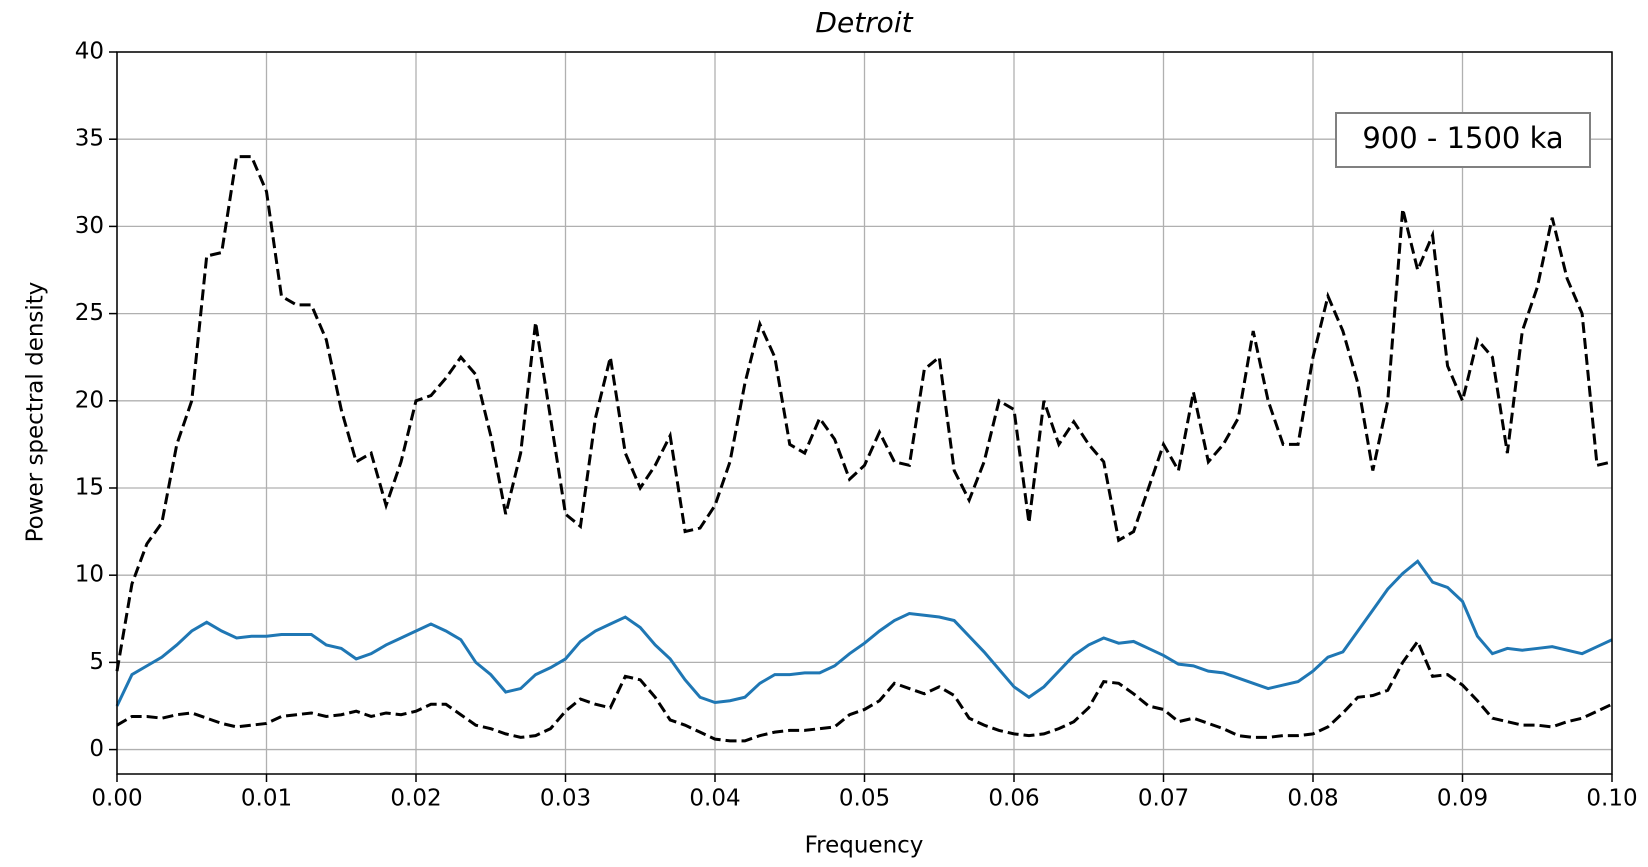 The image size is (1648, 867). What do you see at coordinates (1611, 799) in the screenshot?
I see `x-tick-label: 0.10` at bounding box center [1611, 799].